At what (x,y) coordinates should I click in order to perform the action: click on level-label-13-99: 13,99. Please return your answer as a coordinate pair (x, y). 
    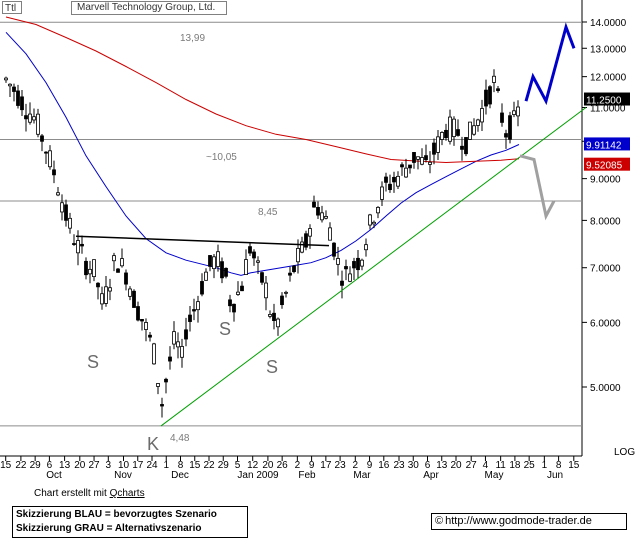
    Looking at the image, I should click on (192, 38).